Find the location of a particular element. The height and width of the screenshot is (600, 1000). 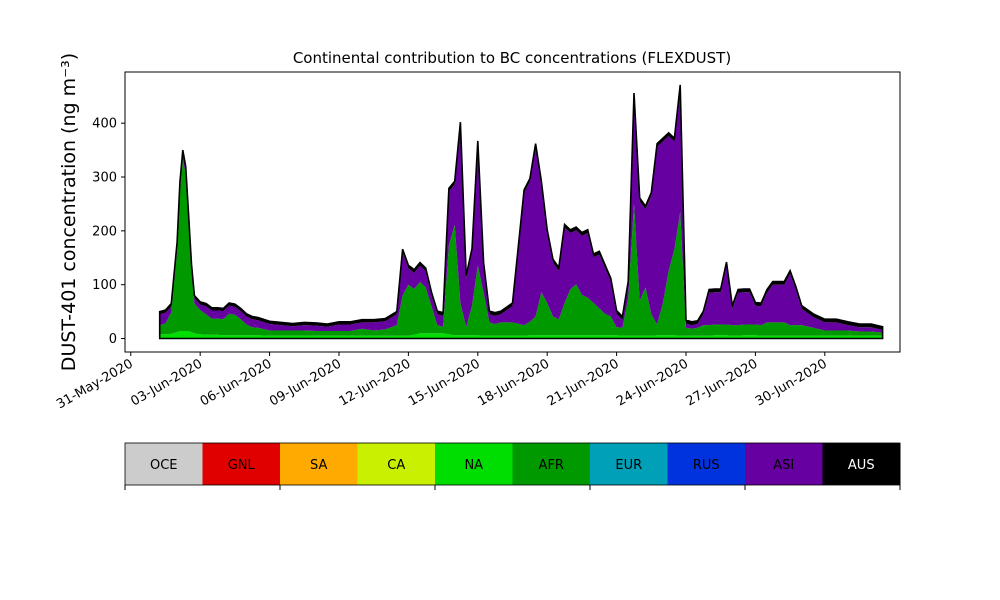

legend-label-sa: SA is located at coordinates (318, 465).